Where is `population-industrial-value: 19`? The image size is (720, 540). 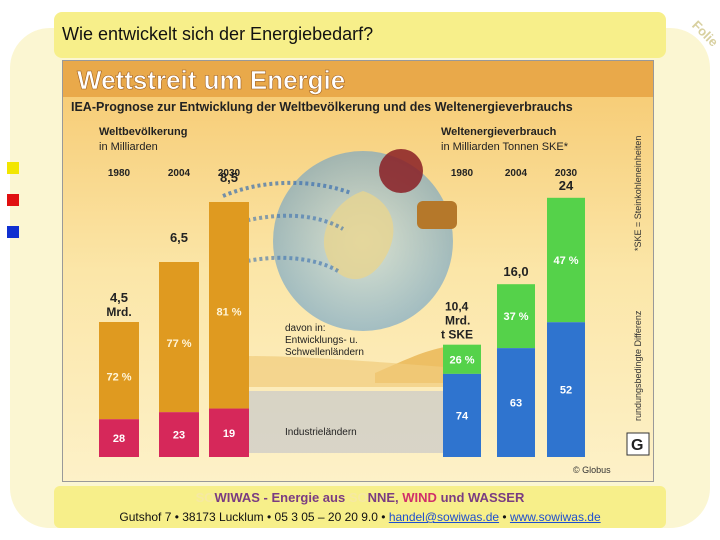 population-industrial-value: 19 is located at coordinates (229, 434).